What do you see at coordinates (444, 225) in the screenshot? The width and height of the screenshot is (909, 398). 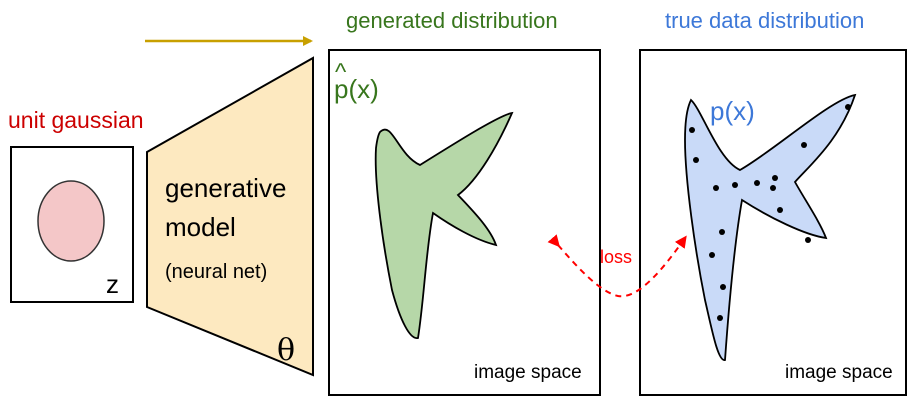 I see `generated-shape` at bounding box center [444, 225].